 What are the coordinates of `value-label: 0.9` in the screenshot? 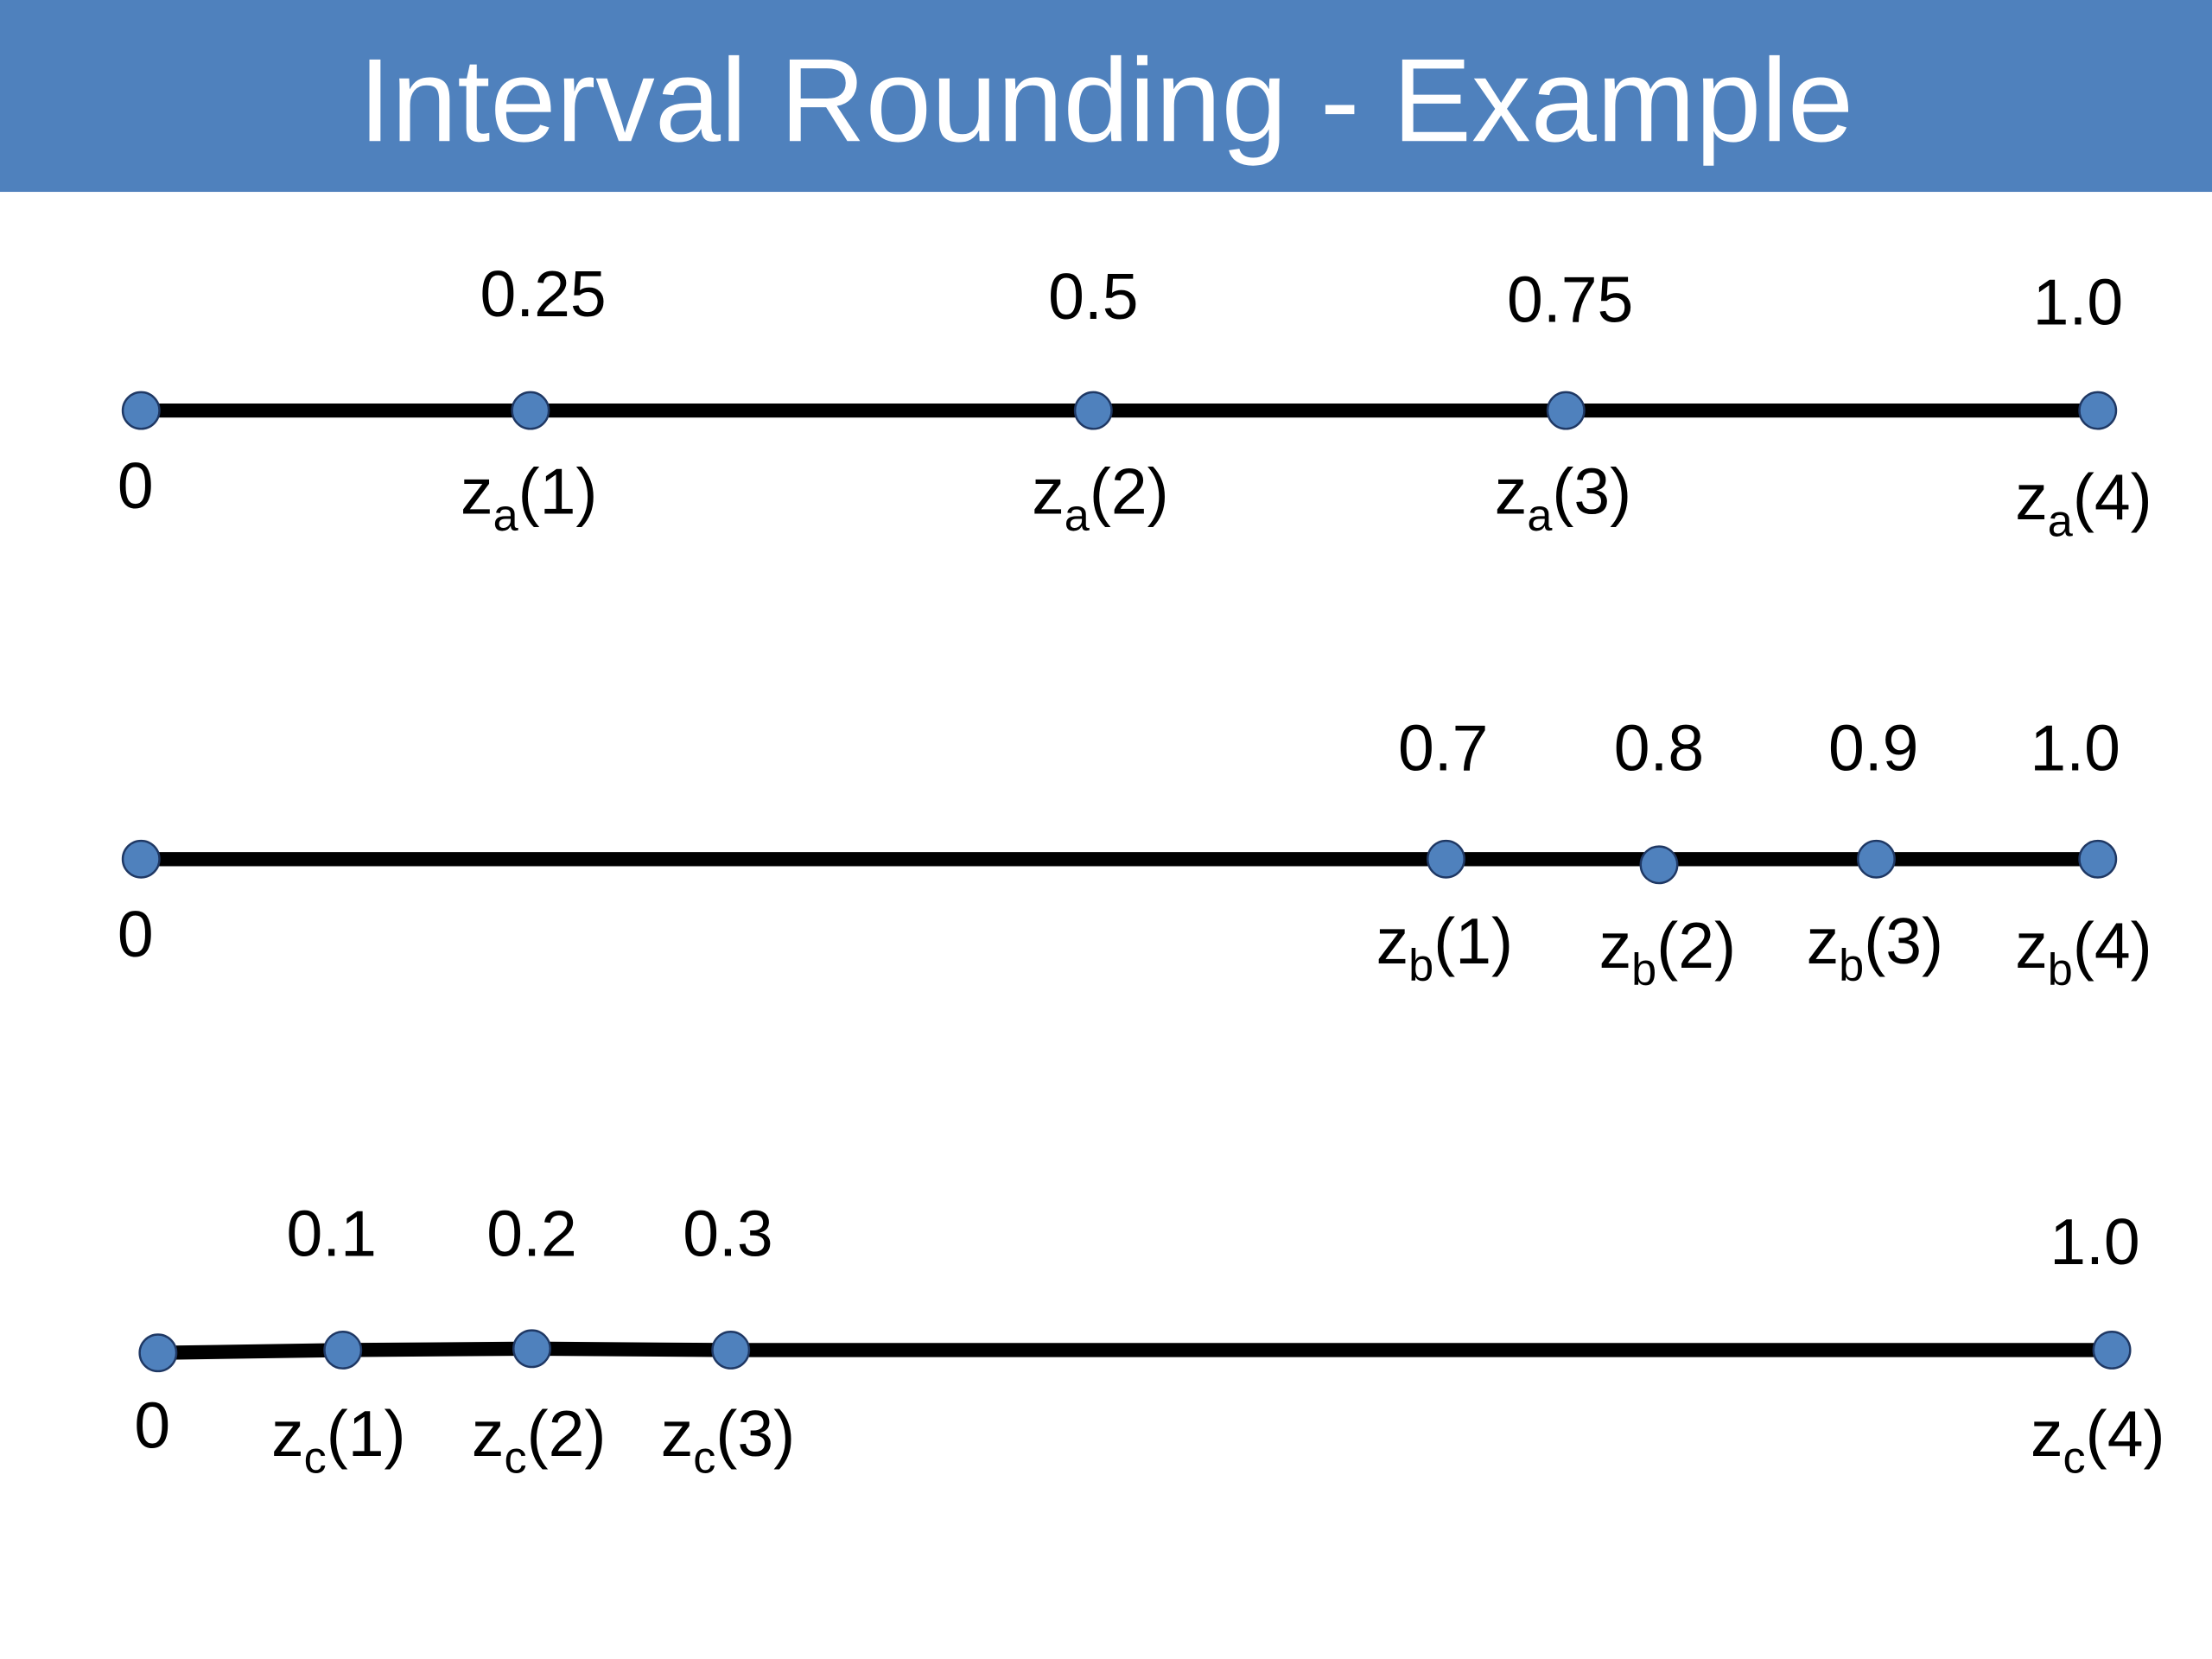 It's located at (1873, 748).